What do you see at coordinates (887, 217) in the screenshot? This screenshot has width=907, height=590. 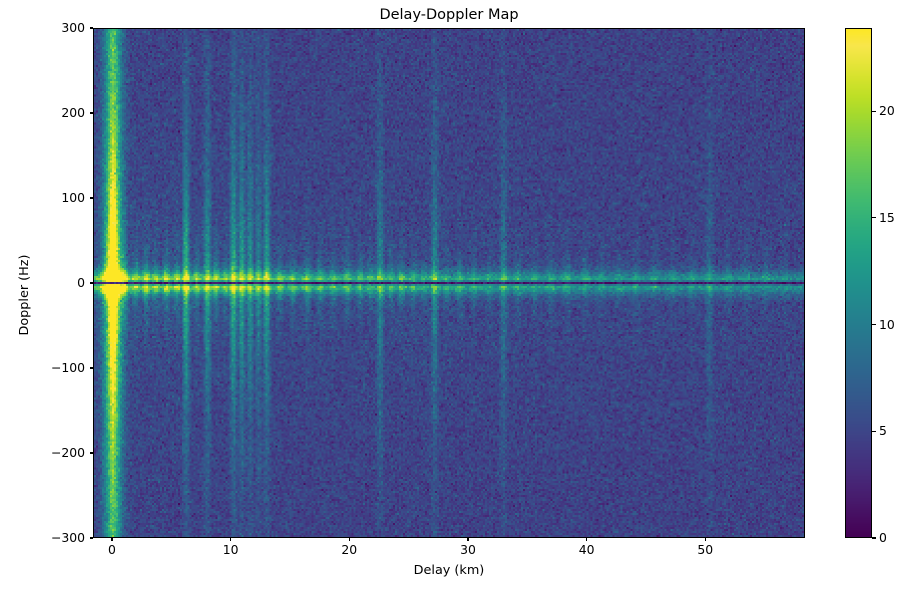 I see `colorbar-tick-label: 15` at bounding box center [887, 217].